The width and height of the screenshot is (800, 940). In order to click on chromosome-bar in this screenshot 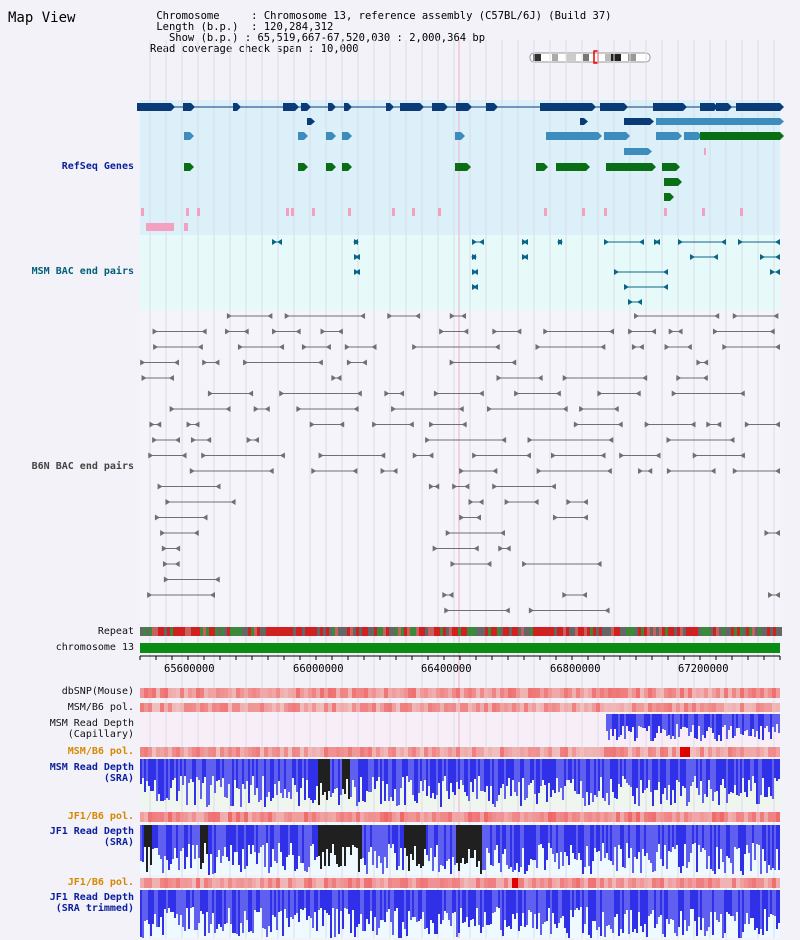, I will do `click(460, 648)`.